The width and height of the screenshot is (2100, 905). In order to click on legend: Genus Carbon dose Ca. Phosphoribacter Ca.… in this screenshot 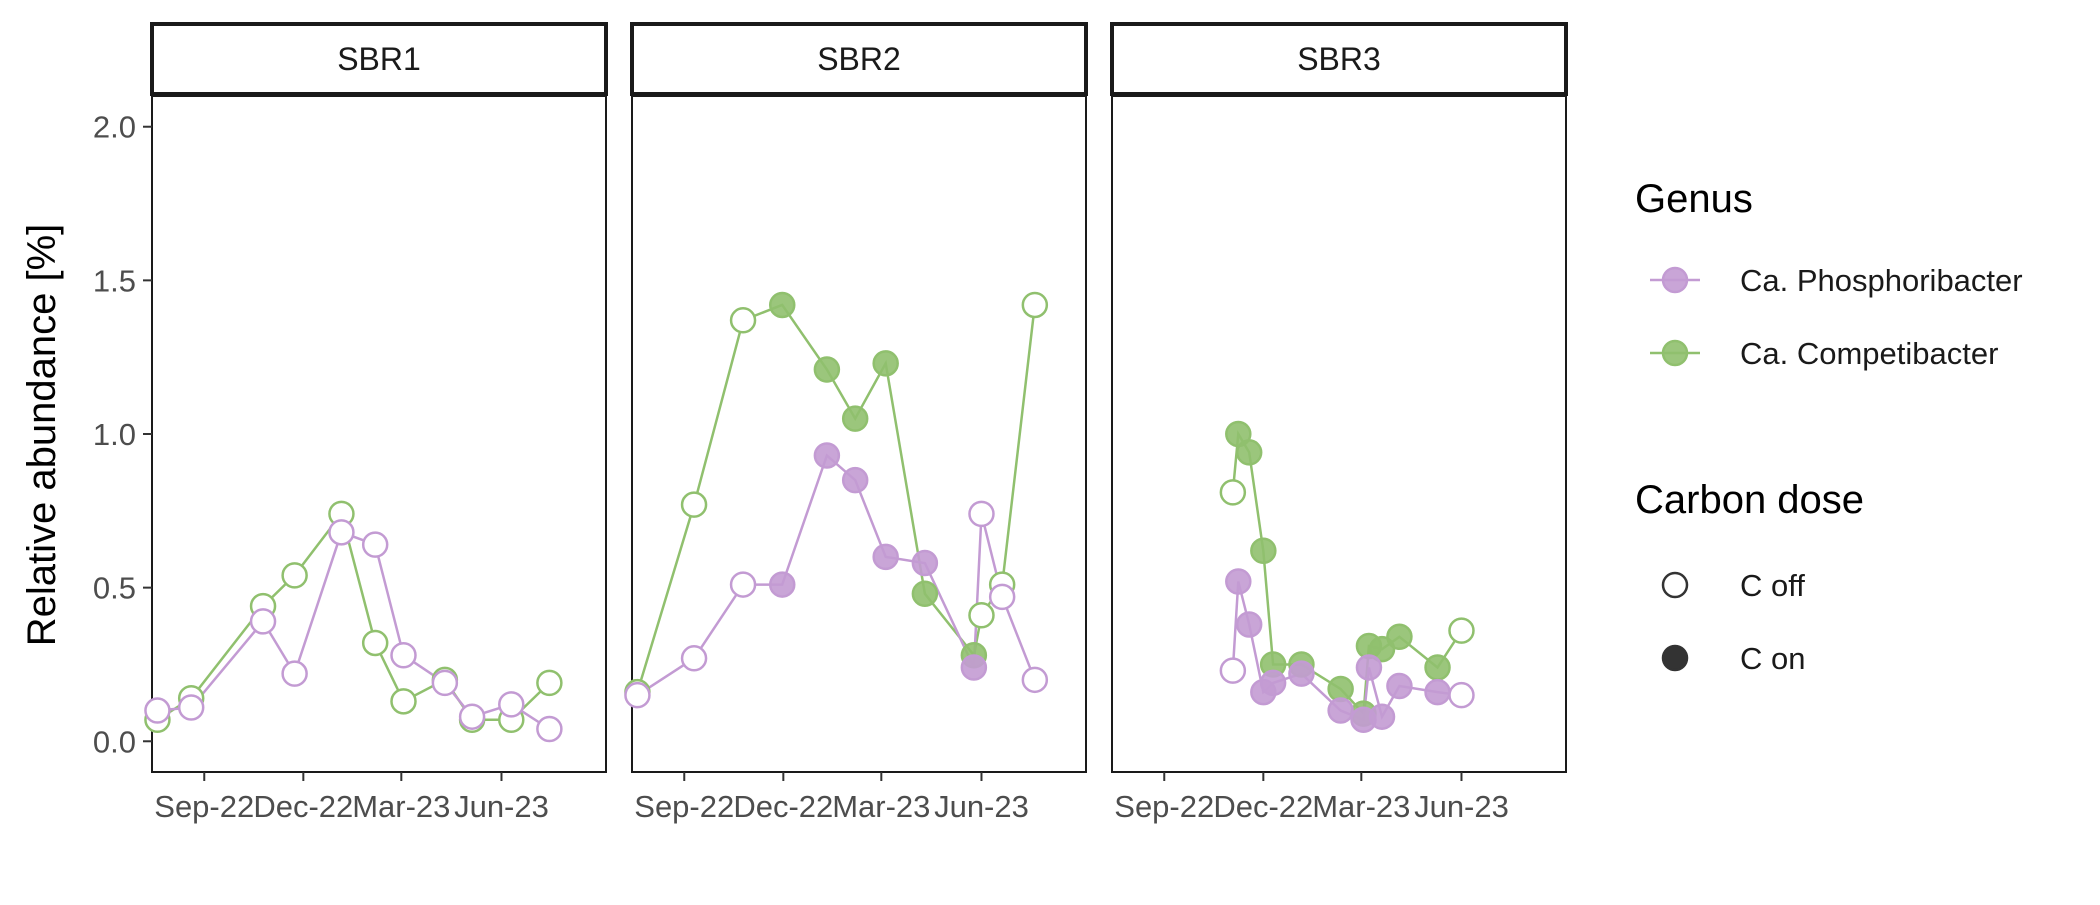, I will do `click(1829, 426)`.